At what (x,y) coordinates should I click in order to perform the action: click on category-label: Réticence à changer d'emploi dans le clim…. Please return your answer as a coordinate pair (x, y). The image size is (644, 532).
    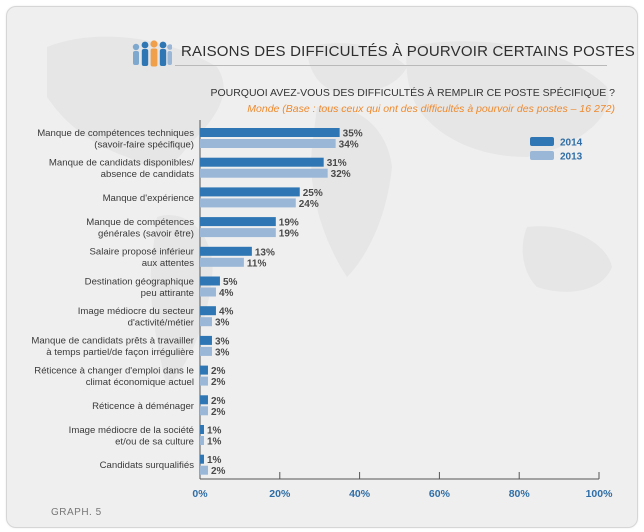
    Looking at the image, I should click on (114, 376).